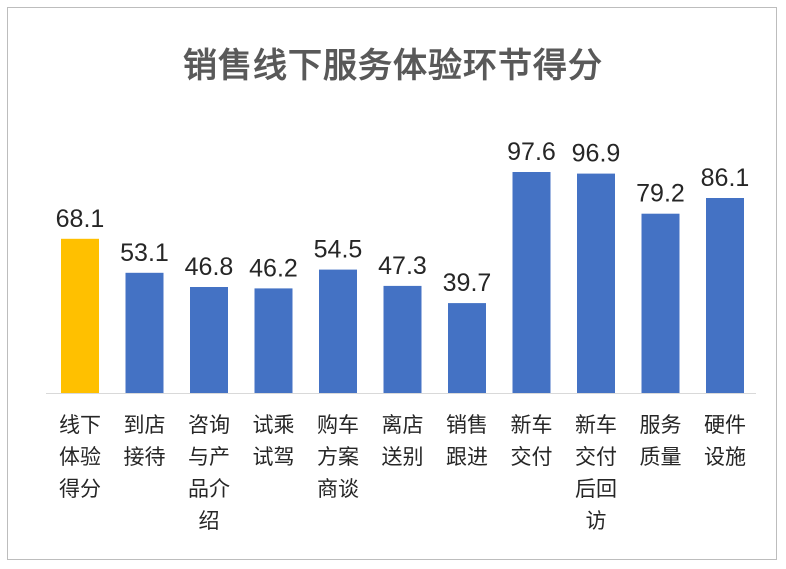 Image resolution: width=786 pixels, height=569 pixels. What do you see at coordinates (661, 441) in the screenshot?
I see `category-label: 服务质量` at bounding box center [661, 441].